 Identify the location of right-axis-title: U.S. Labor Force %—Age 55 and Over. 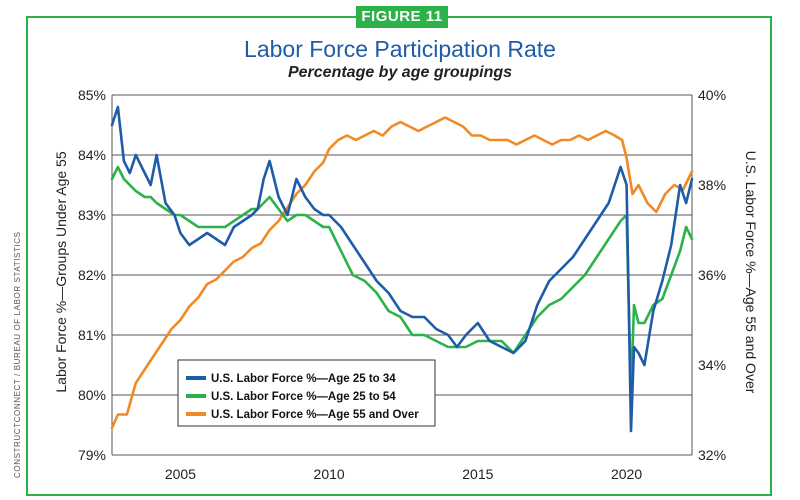
(751, 272).